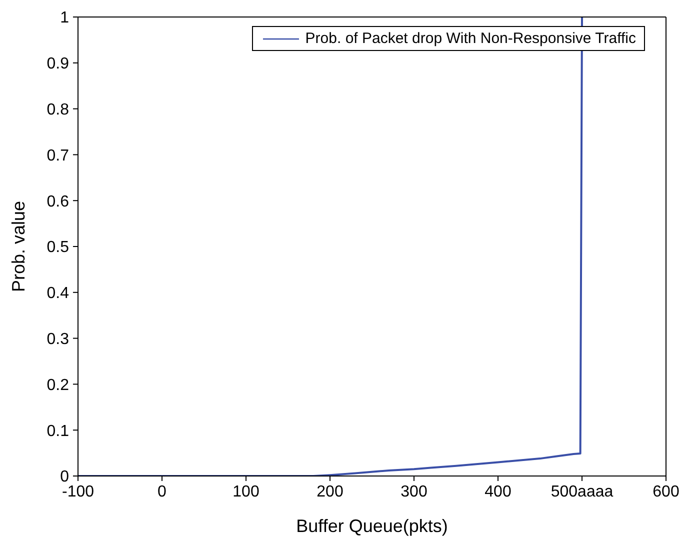 Image resolution: width=689 pixels, height=554 pixels. I want to click on x-tick-label: 0, so click(162, 491).